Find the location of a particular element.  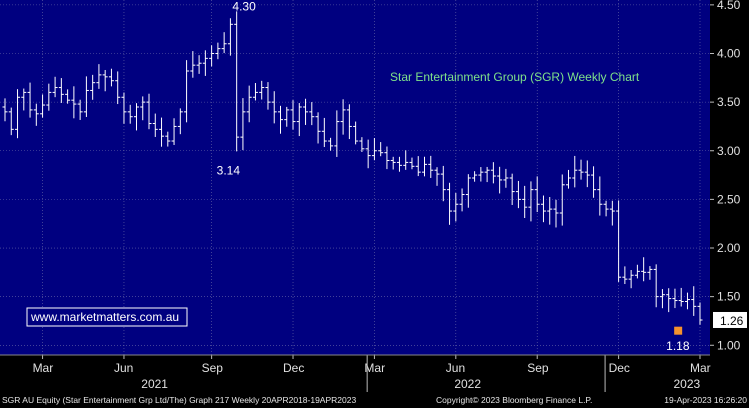

y-tick-label: 2.00 is located at coordinates (729, 248).